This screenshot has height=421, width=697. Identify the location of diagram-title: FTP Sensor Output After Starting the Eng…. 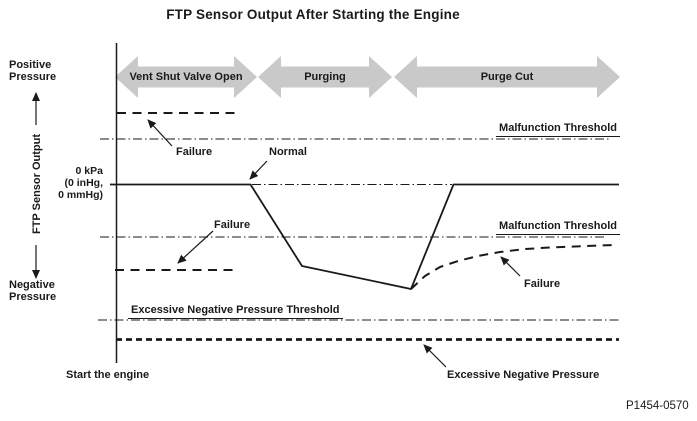
(313, 14).